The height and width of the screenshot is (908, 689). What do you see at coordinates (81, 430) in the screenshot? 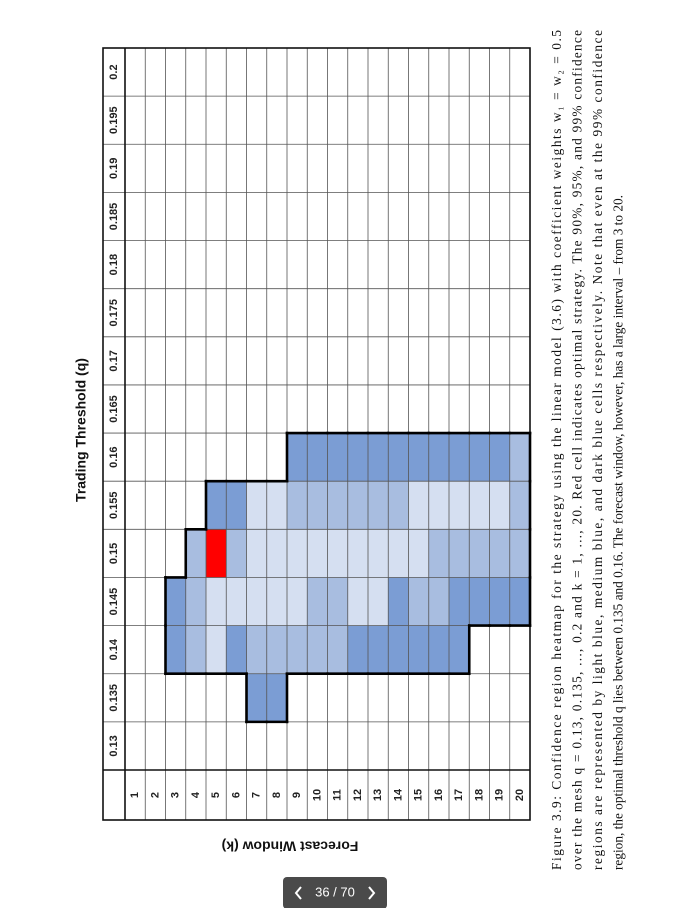
I see `q-axis-title: Trading Threshold (q)` at bounding box center [81, 430].